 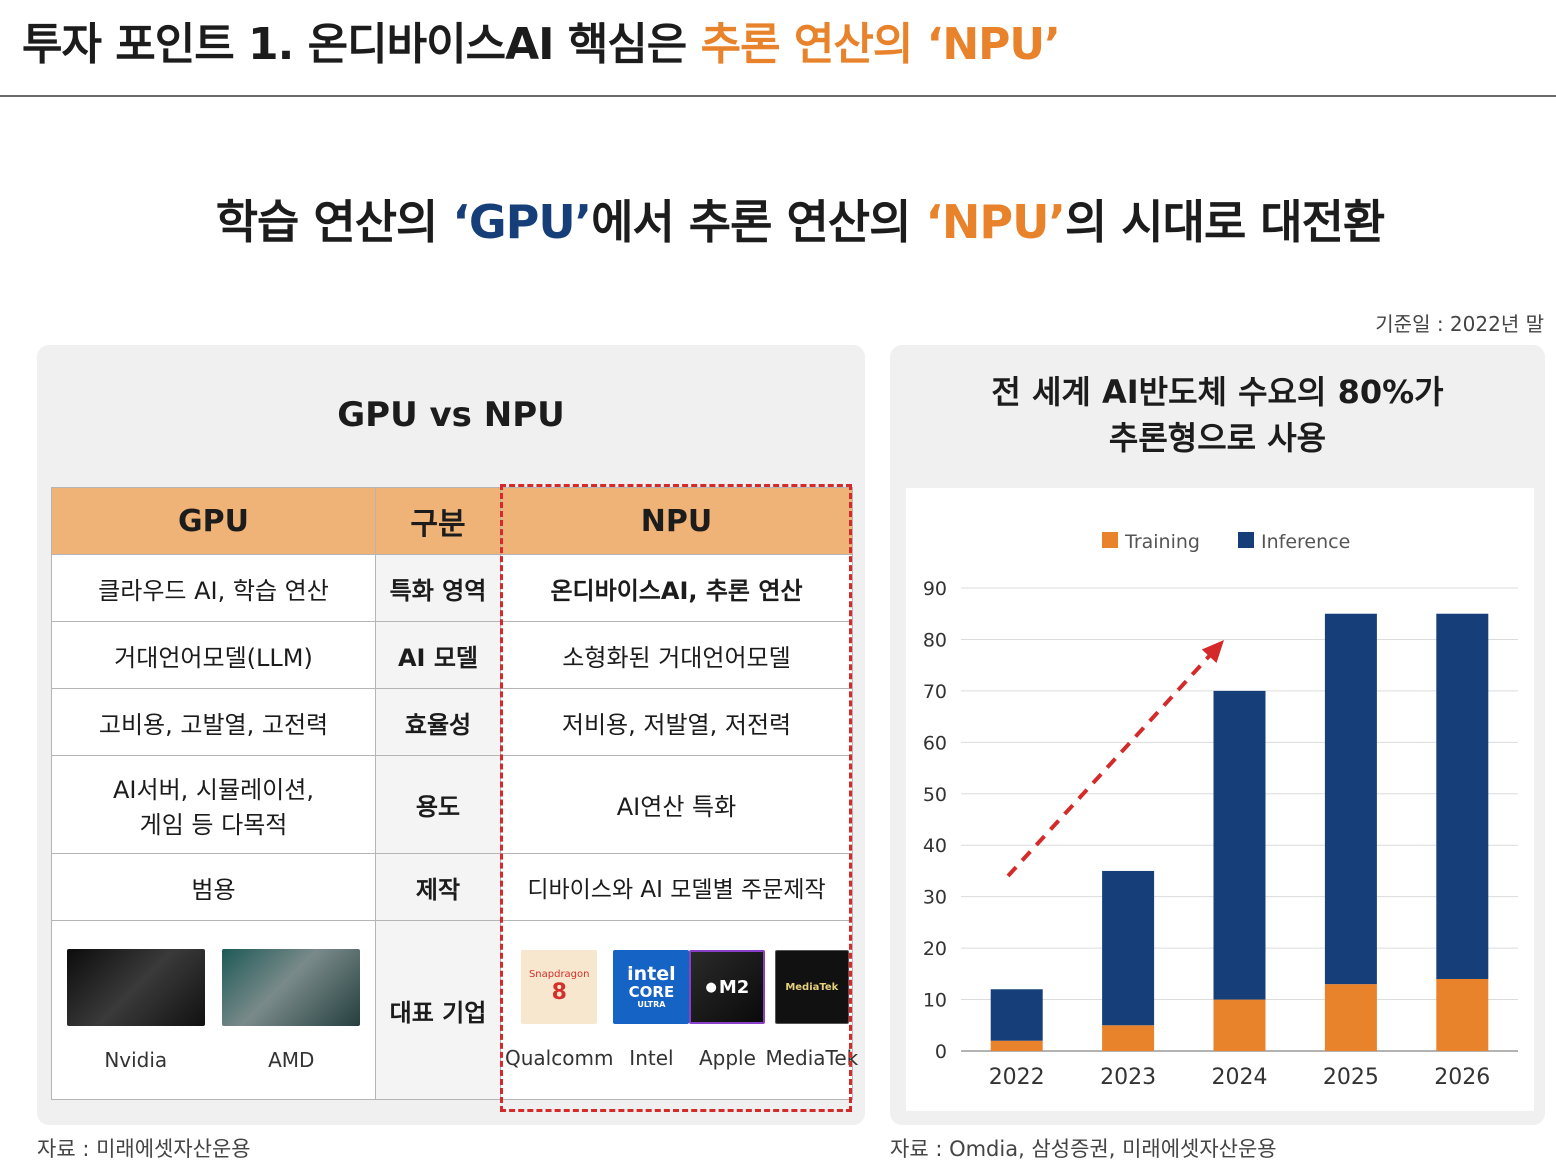 I want to click on apple-logo-box: ● M2 Apple, so click(x=727, y=1010).